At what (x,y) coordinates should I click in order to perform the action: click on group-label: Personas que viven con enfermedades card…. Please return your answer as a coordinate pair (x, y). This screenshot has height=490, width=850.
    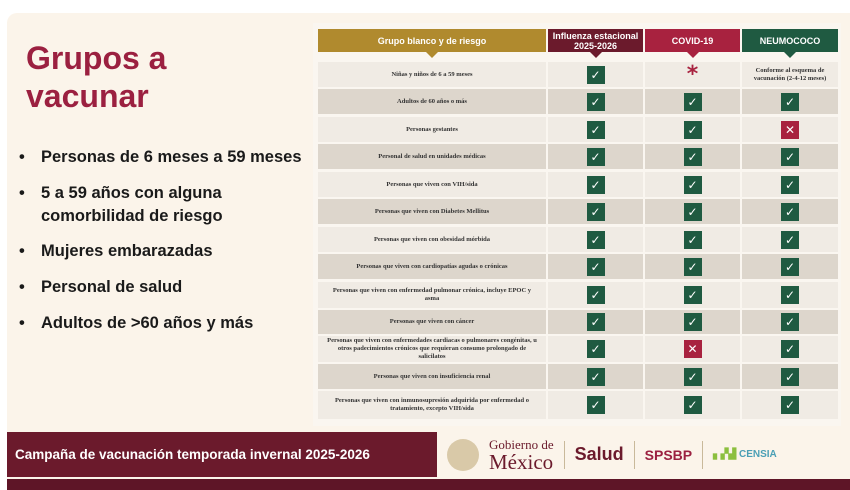
    Looking at the image, I should click on (432, 349).